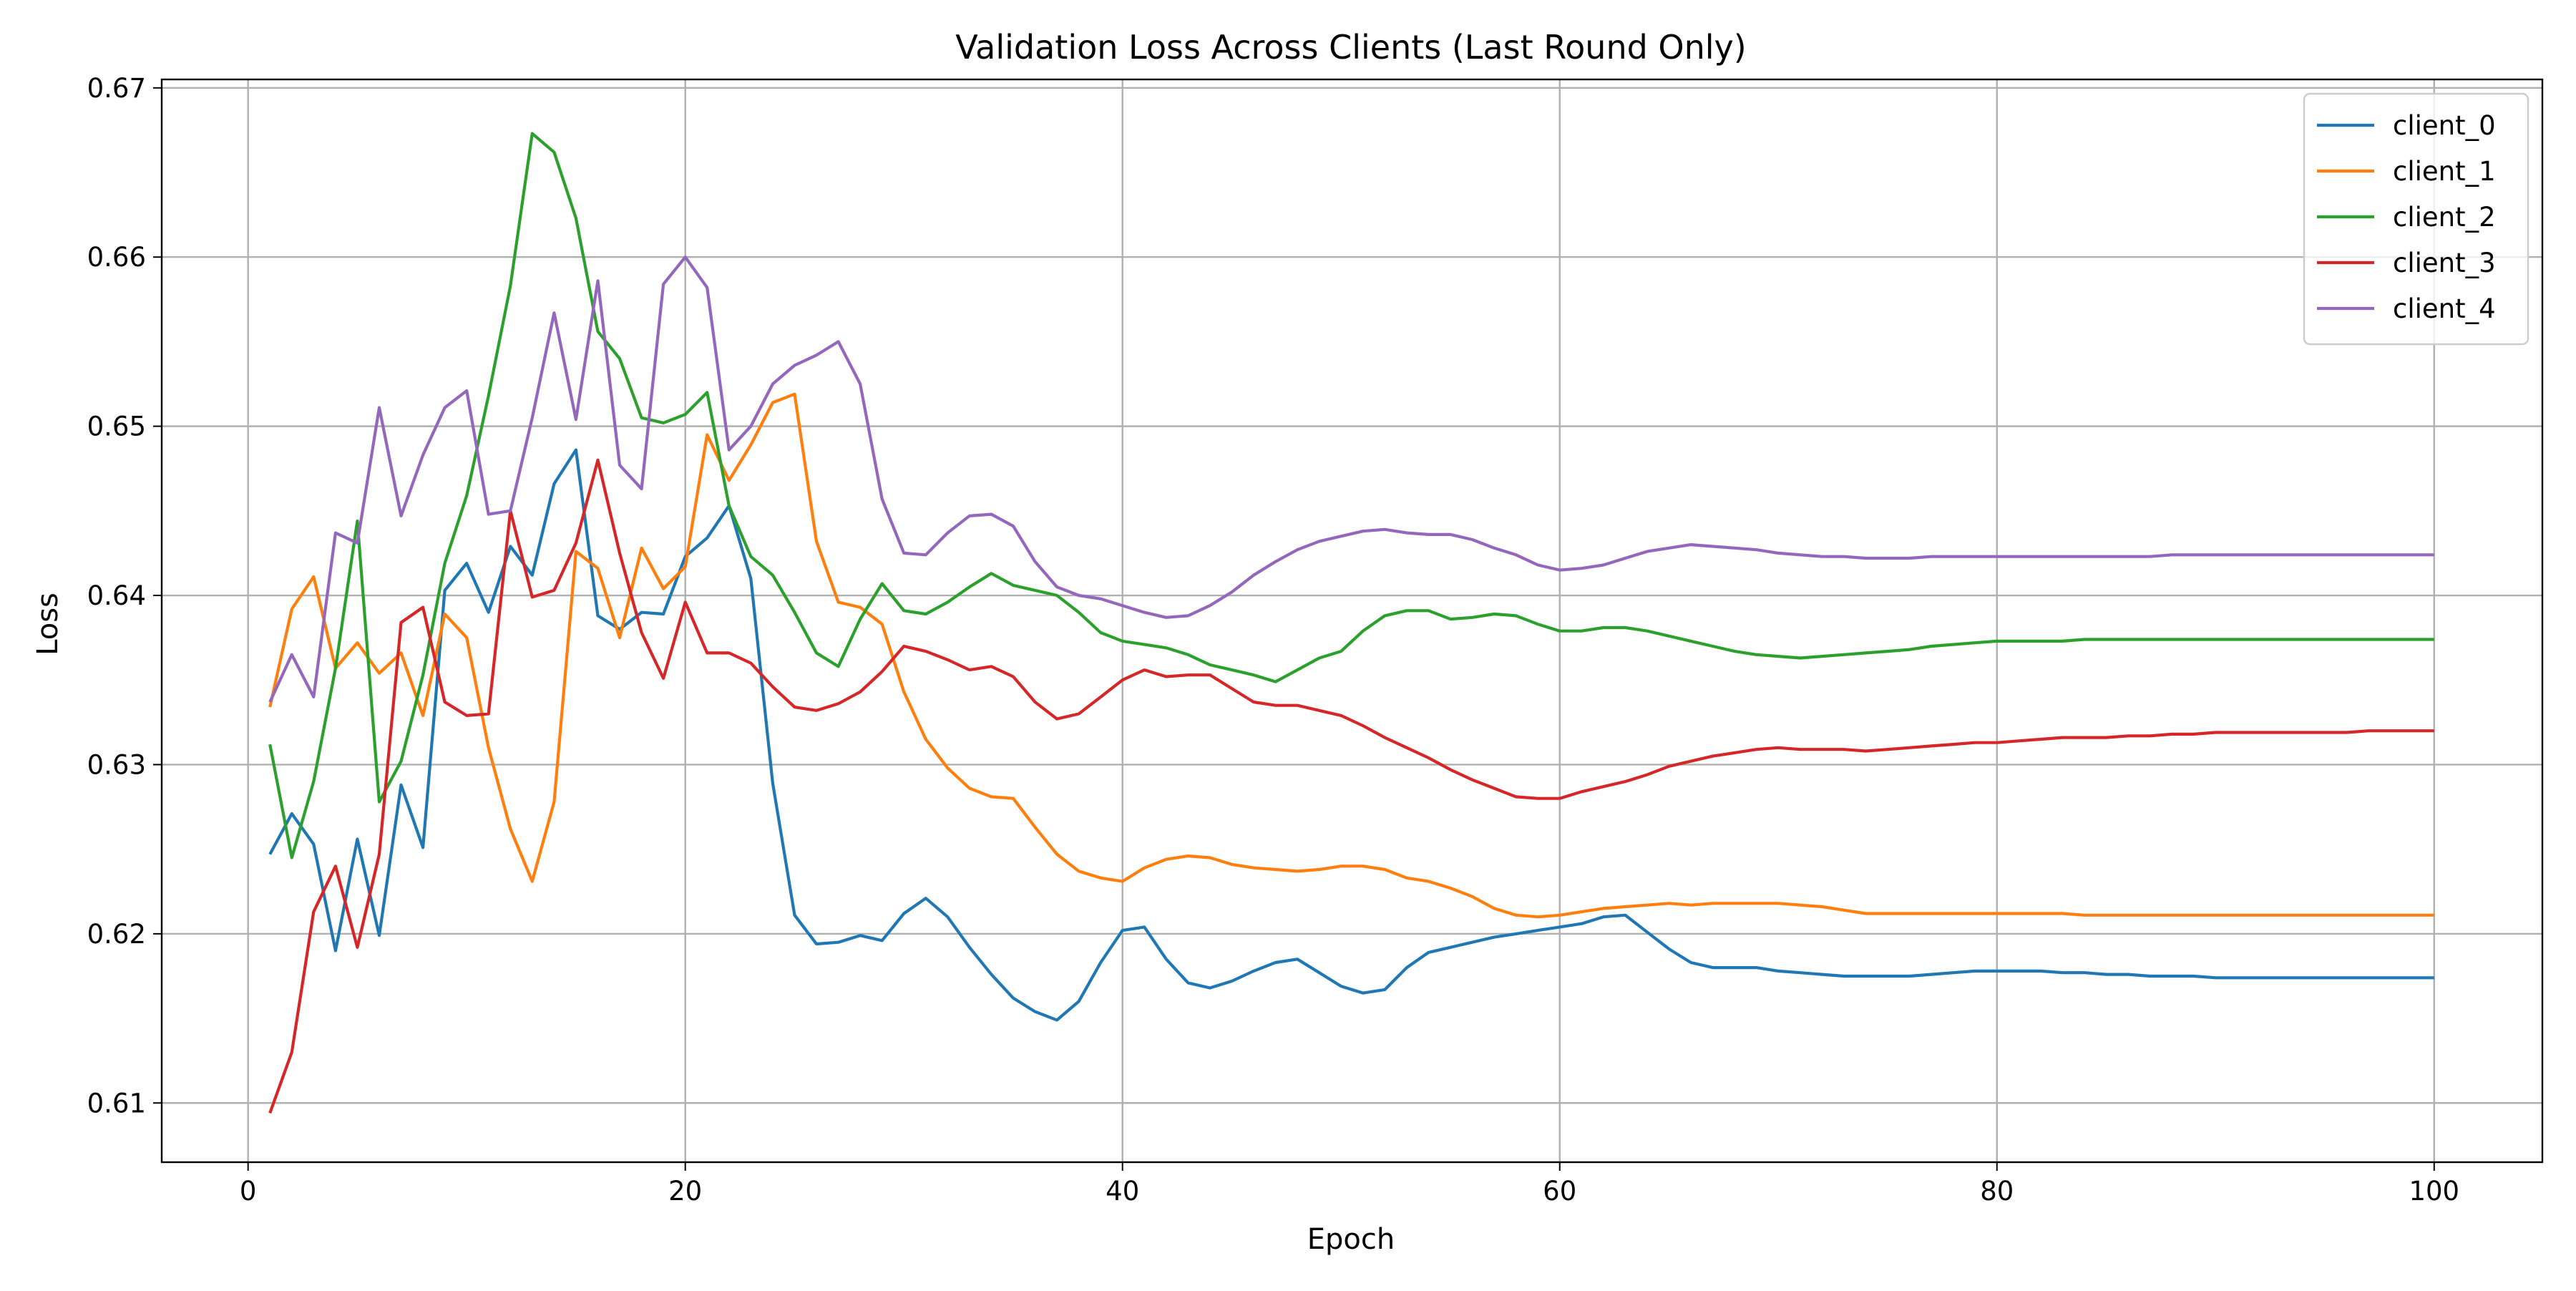 The height and width of the screenshot is (1291, 2576). What do you see at coordinates (48, 624) in the screenshot?
I see `y-axis-title: Loss` at bounding box center [48, 624].